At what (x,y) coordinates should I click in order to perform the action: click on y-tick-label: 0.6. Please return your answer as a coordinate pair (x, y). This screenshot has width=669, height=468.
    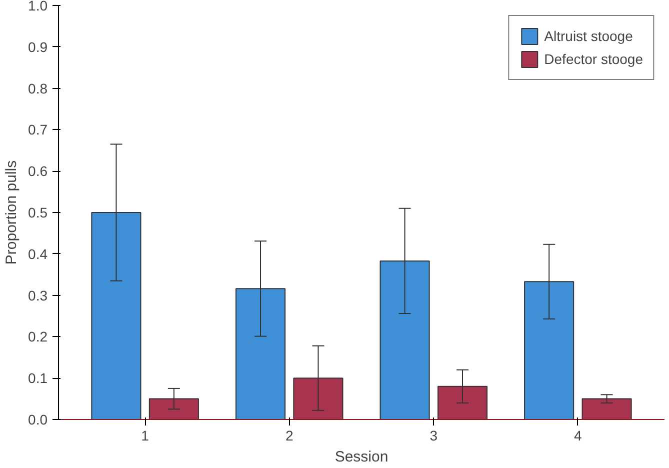
    Looking at the image, I should click on (38, 171).